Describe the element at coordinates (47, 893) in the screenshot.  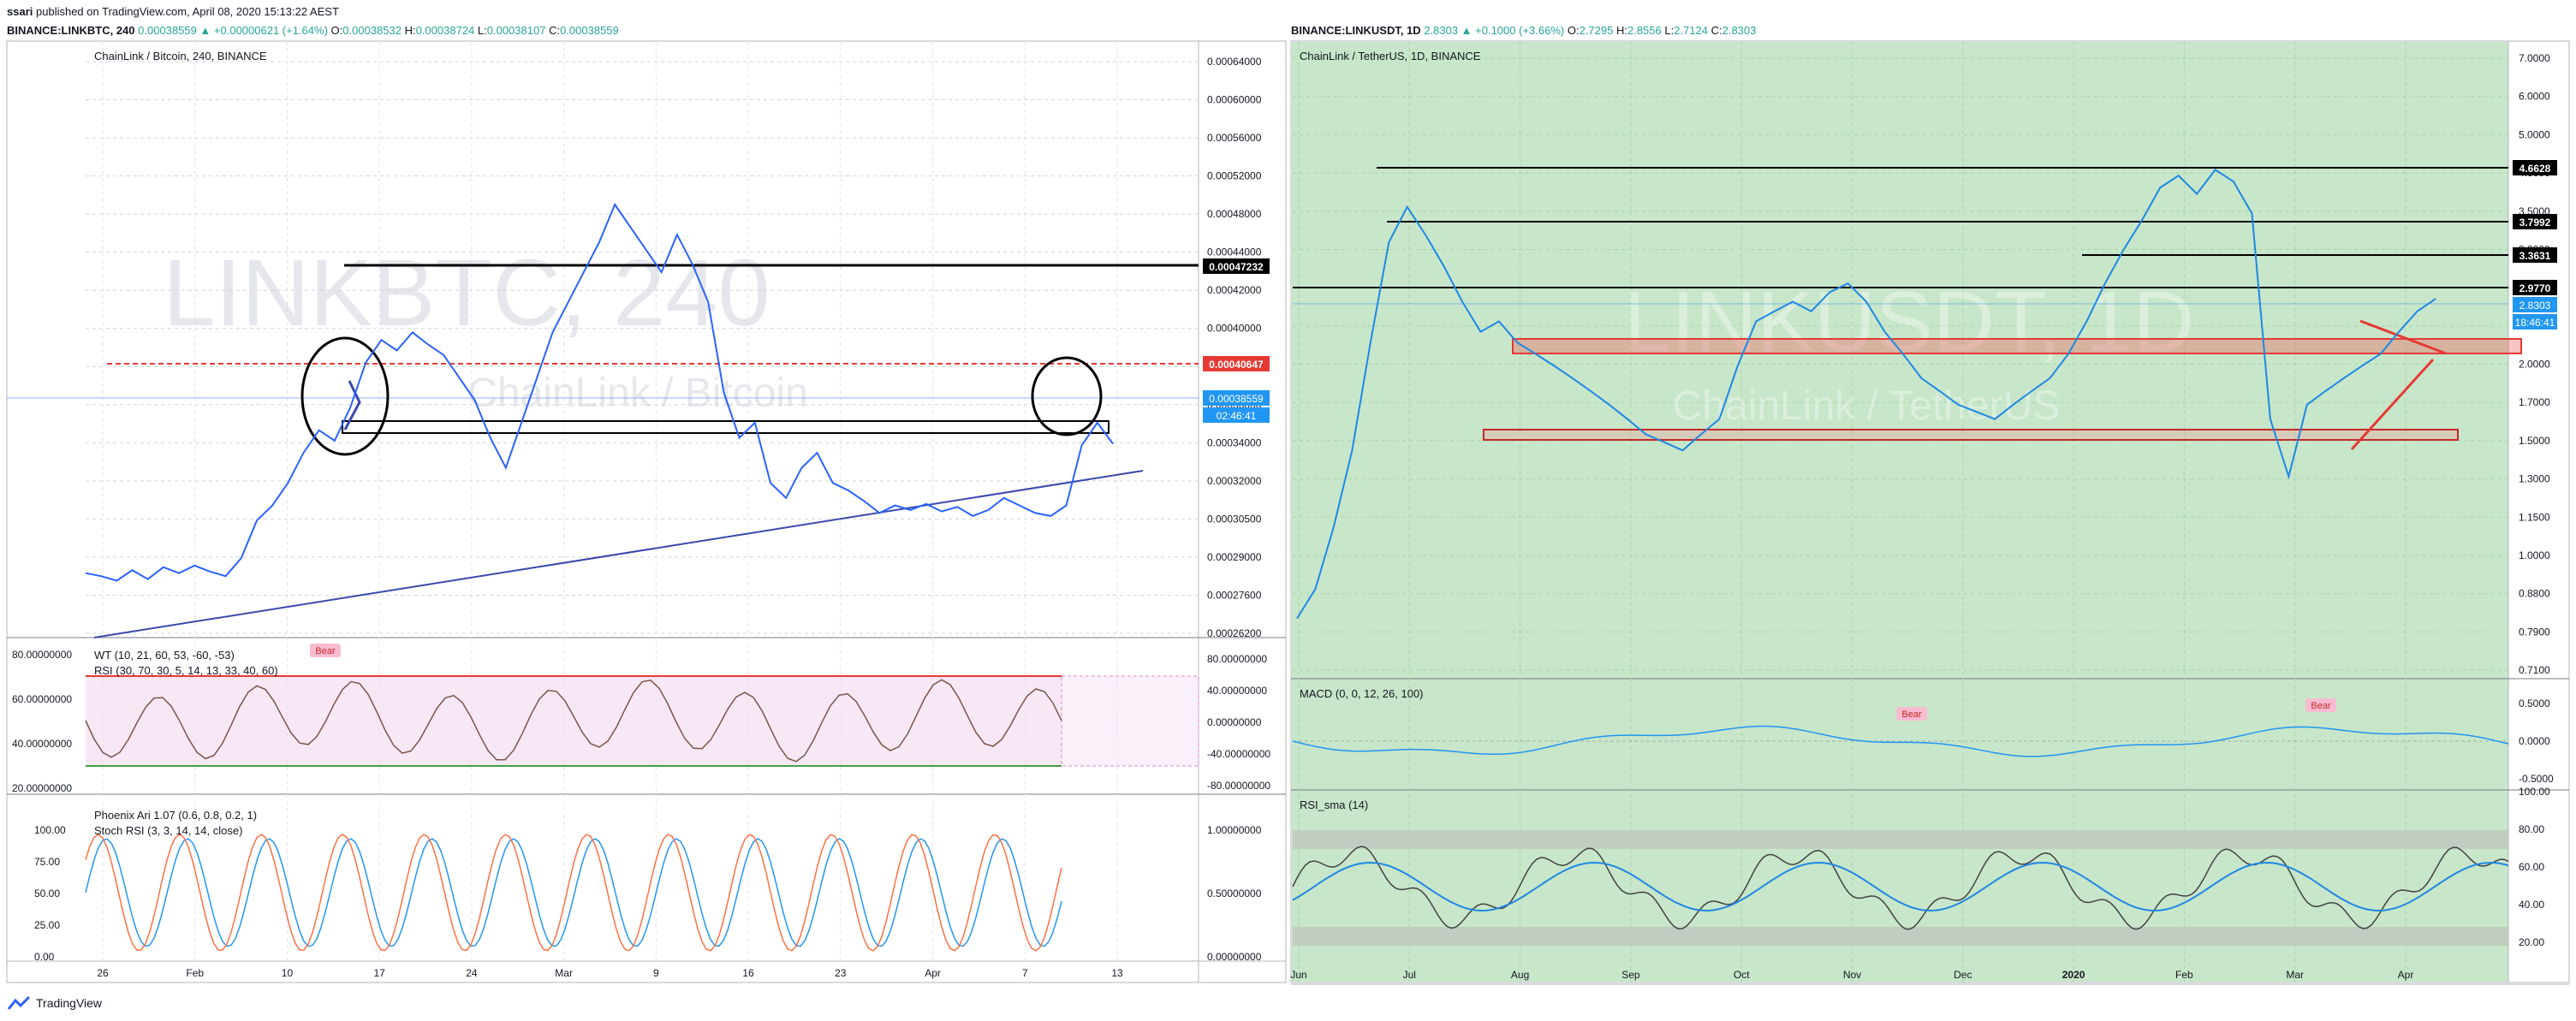
I see `left-ind2-left-tick: 50.00` at that location.